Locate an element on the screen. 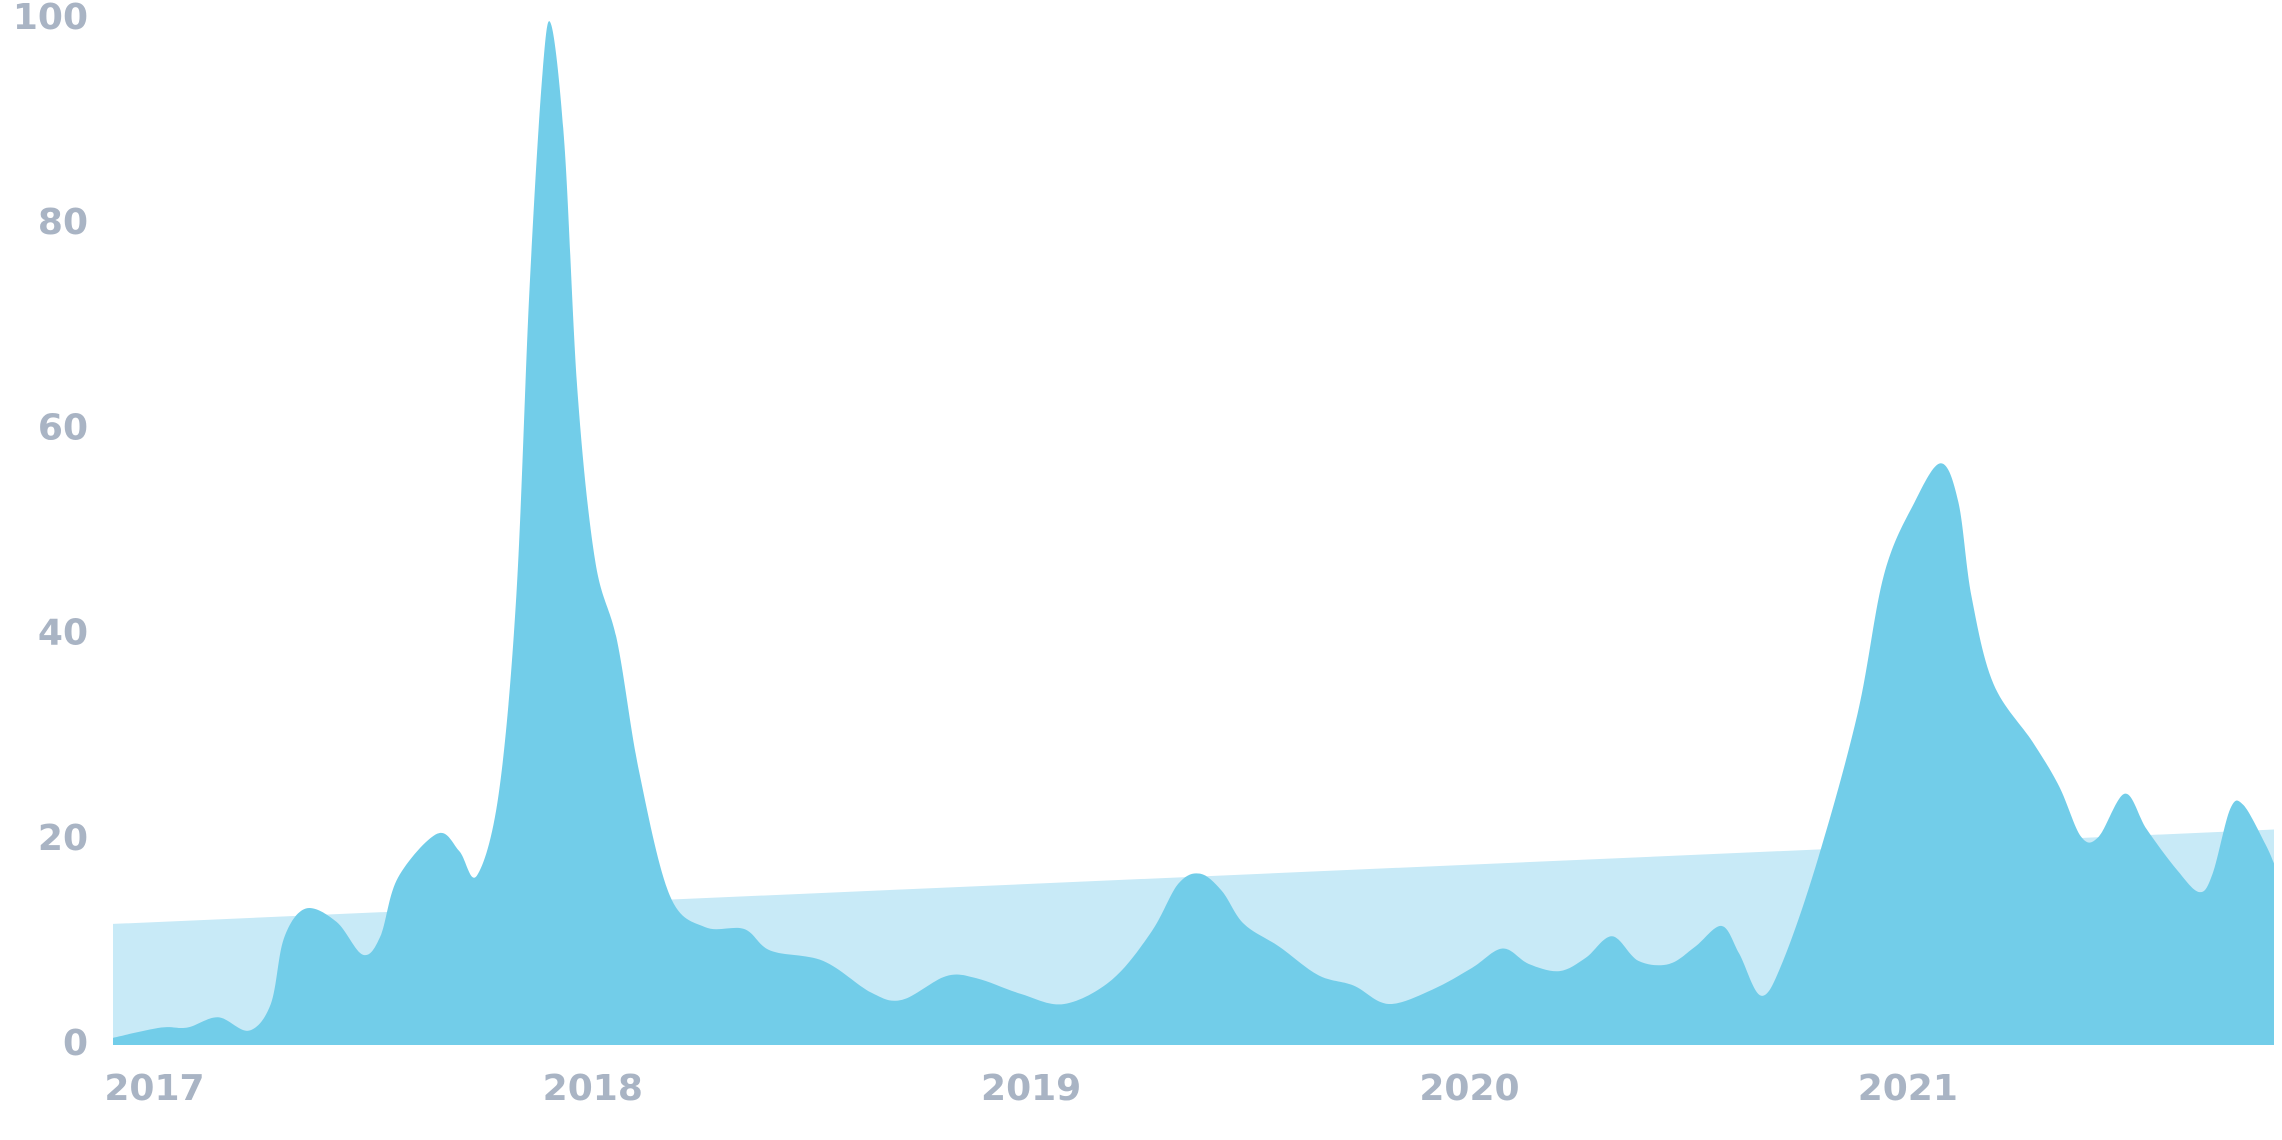 The height and width of the screenshot is (1140, 2282). y-tick-label: 0 is located at coordinates (75, 1043).